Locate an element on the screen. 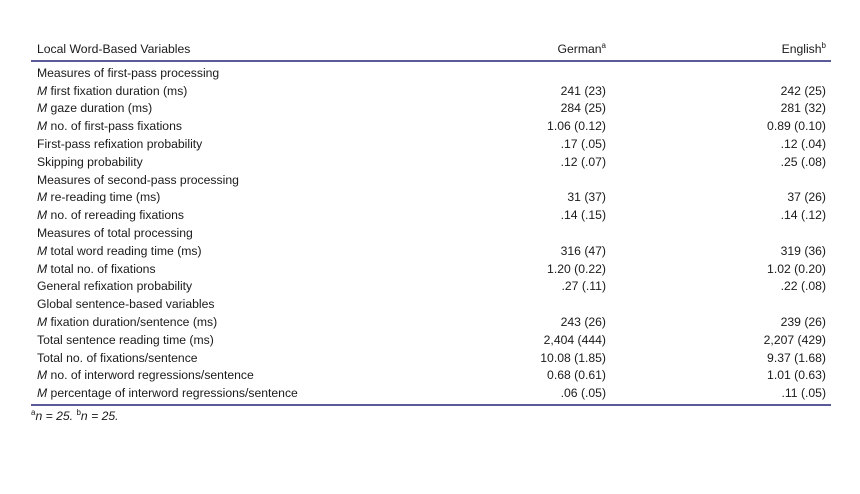  row-label-text: Measures of total processing is located at coordinates (115, 232).